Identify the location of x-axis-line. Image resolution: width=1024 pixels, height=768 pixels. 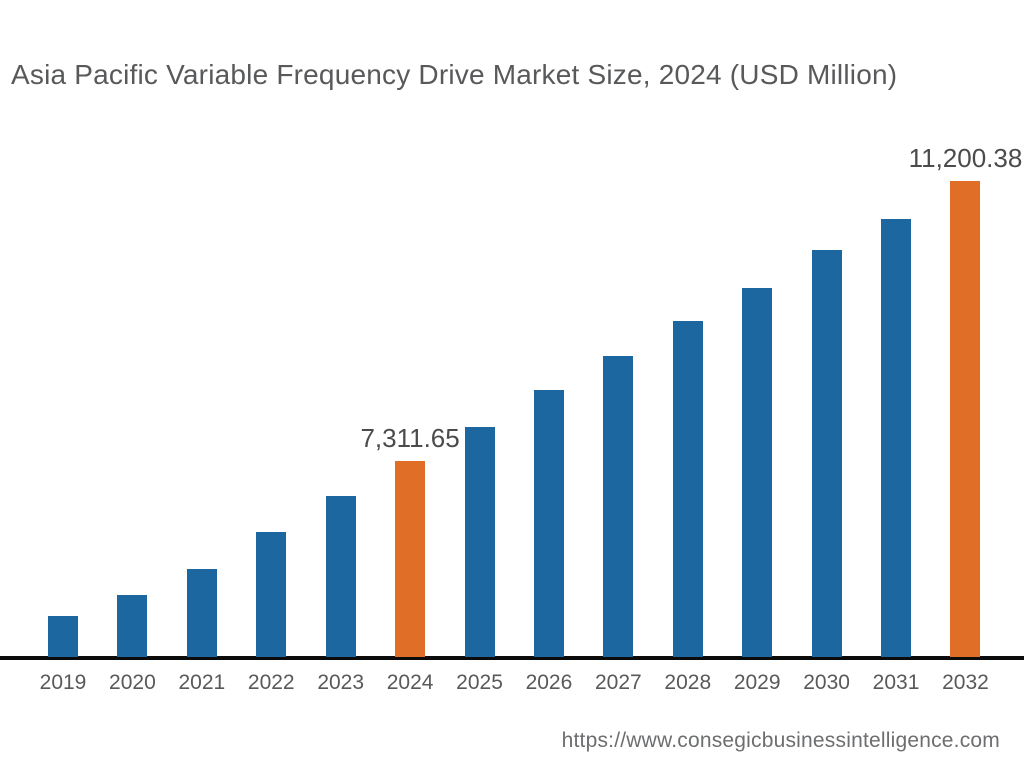
(512, 658).